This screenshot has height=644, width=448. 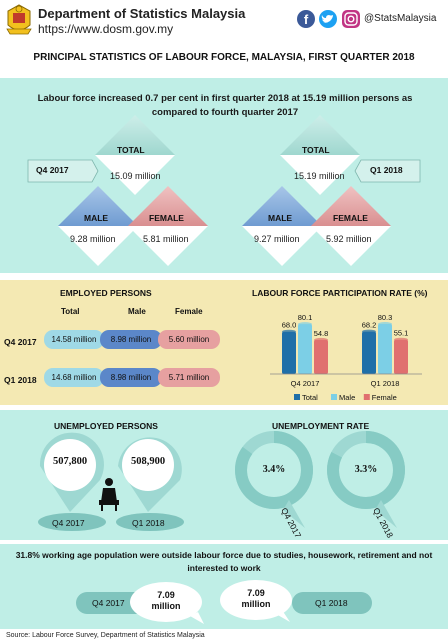 I want to click on q1-unemployment-rate: 3.3%, so click(x=366, y=469).